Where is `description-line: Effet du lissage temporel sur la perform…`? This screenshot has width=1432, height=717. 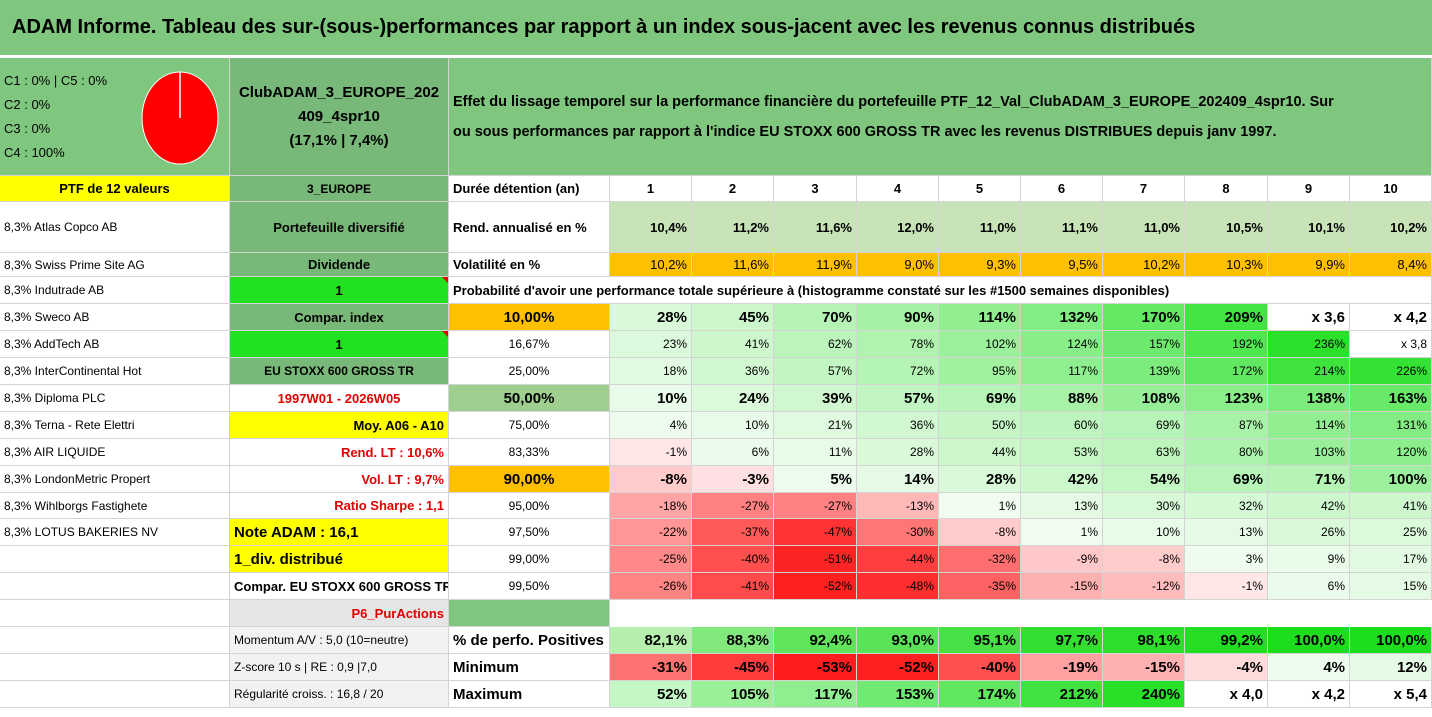
description-line: Effet du lissage temporel sur la perform… is located at coordinates (893, 101).